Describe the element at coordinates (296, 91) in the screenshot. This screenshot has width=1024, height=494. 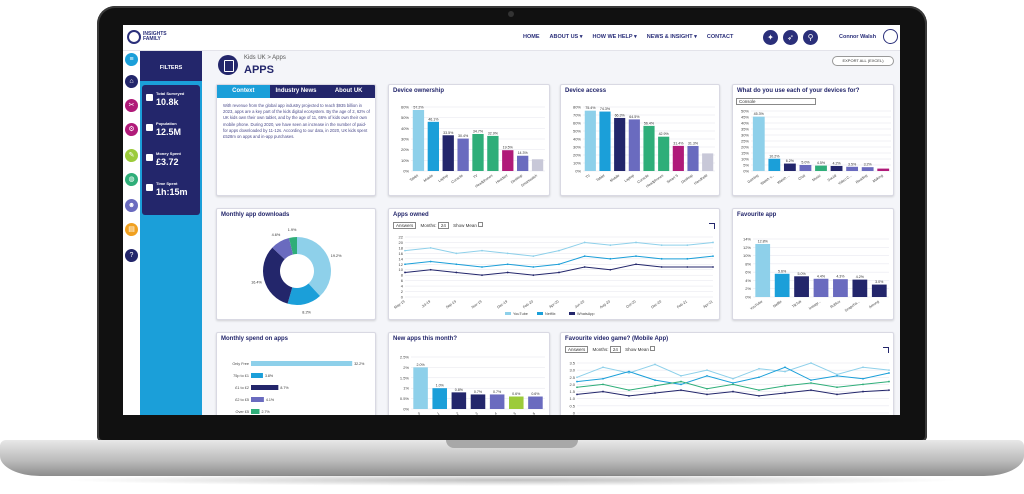
I see `tab-industry-news: Industry News` at that location.